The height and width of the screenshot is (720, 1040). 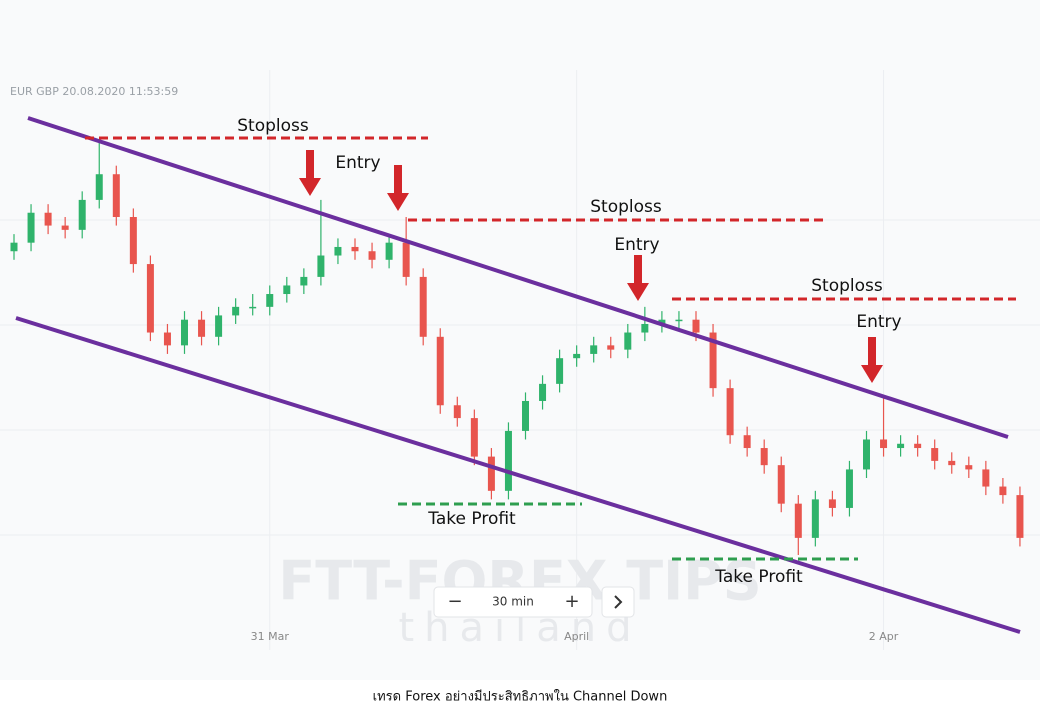 I want to click on x-tick-label: April, so click(x=576, y=636).